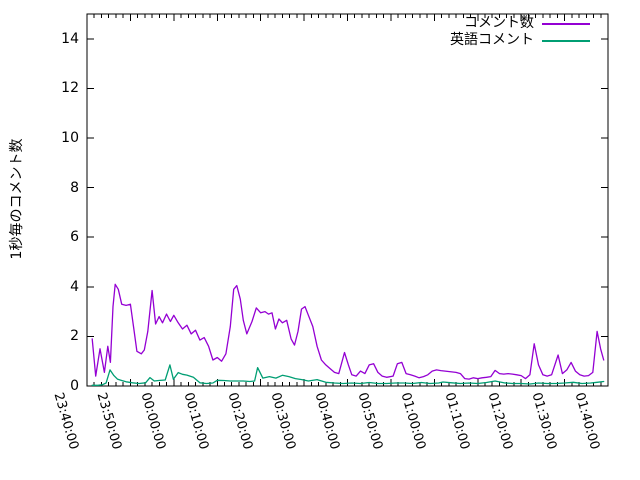  I want to click on y-tick-label: 8, so click(74, 187).